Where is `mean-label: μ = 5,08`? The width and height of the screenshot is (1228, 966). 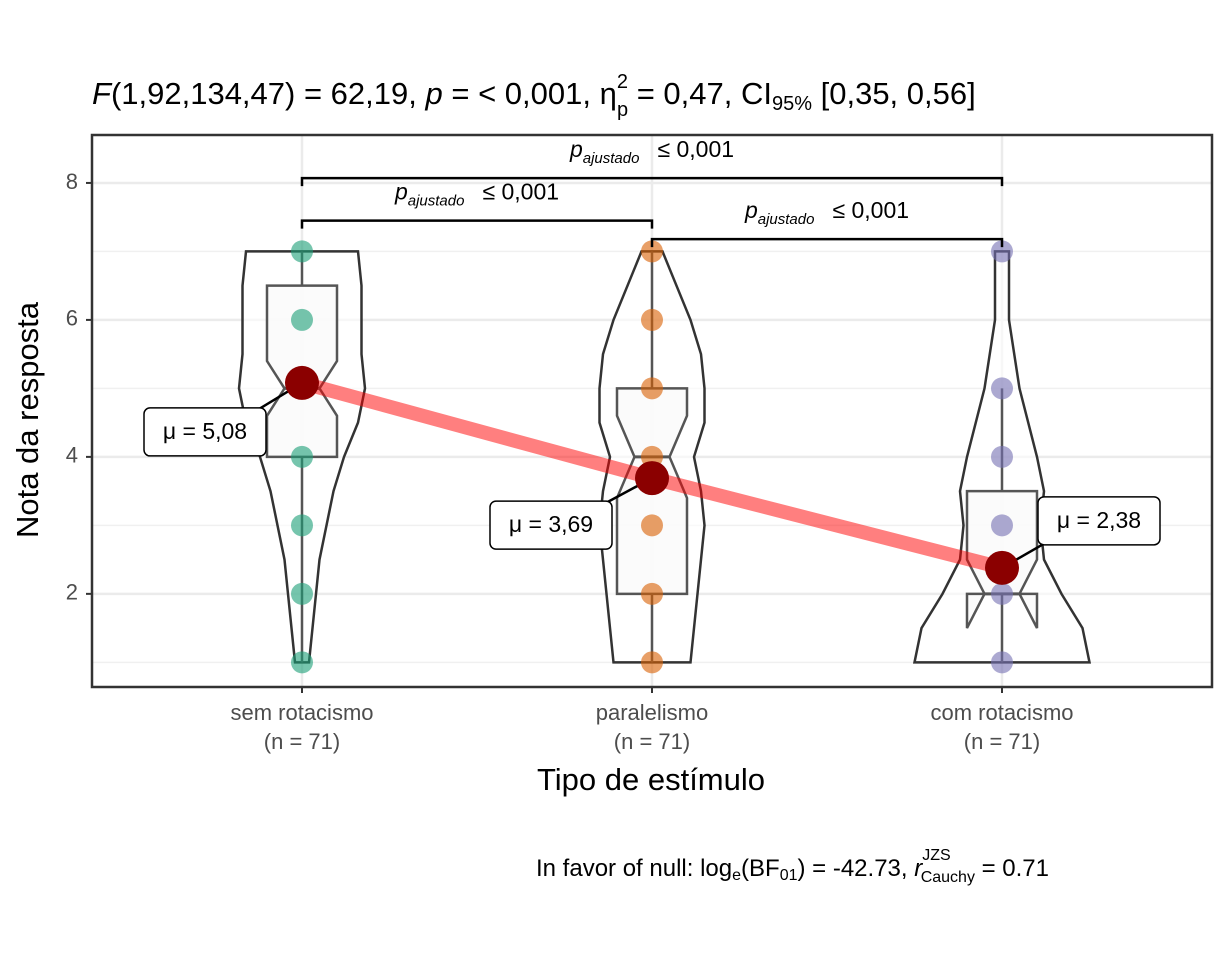 mean-label: μ = 5,08 is located at coordinates (205, 431).